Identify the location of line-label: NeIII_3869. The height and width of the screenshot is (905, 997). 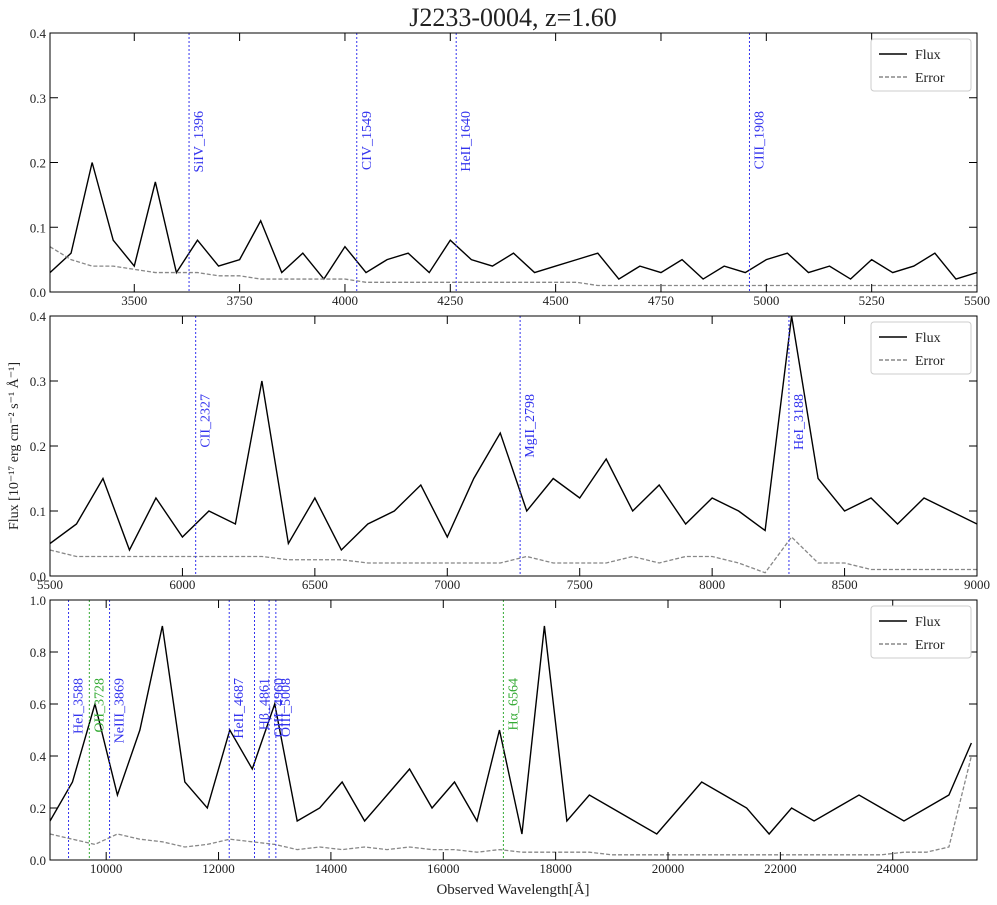
(120, 710).